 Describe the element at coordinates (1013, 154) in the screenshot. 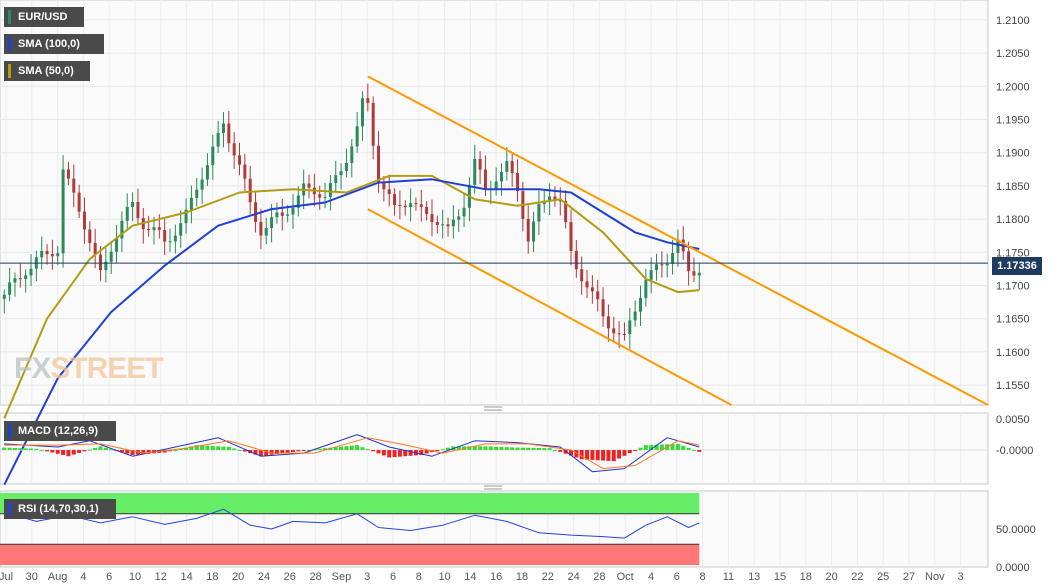

I see `y-tick-label: 1.1900` at that location.